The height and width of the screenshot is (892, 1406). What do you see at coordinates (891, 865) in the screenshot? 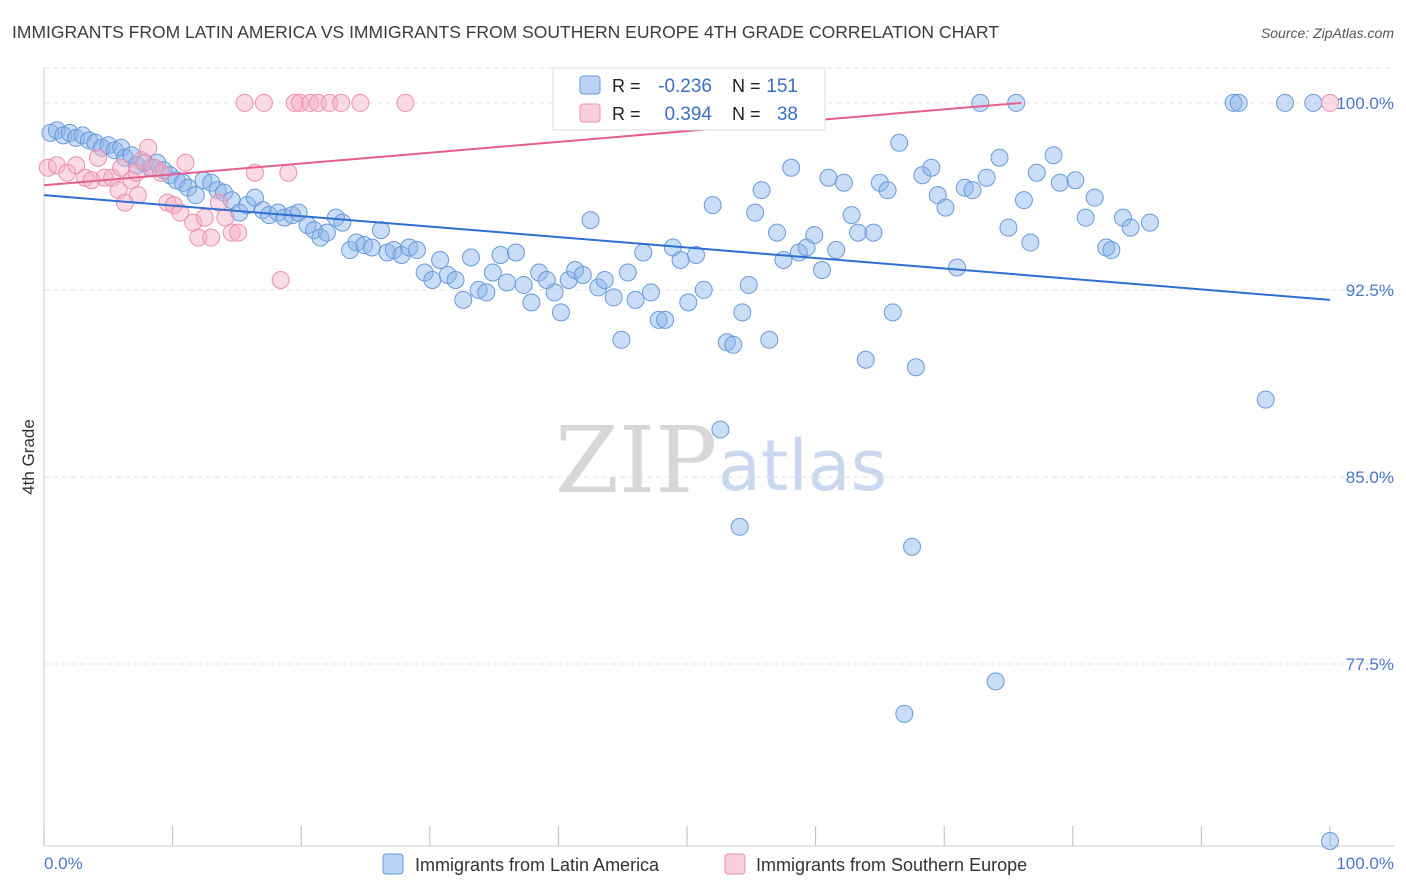
I see `legend-label-southern-europe: Immigrants from Southern Europe` at bounding box center [891, 865].